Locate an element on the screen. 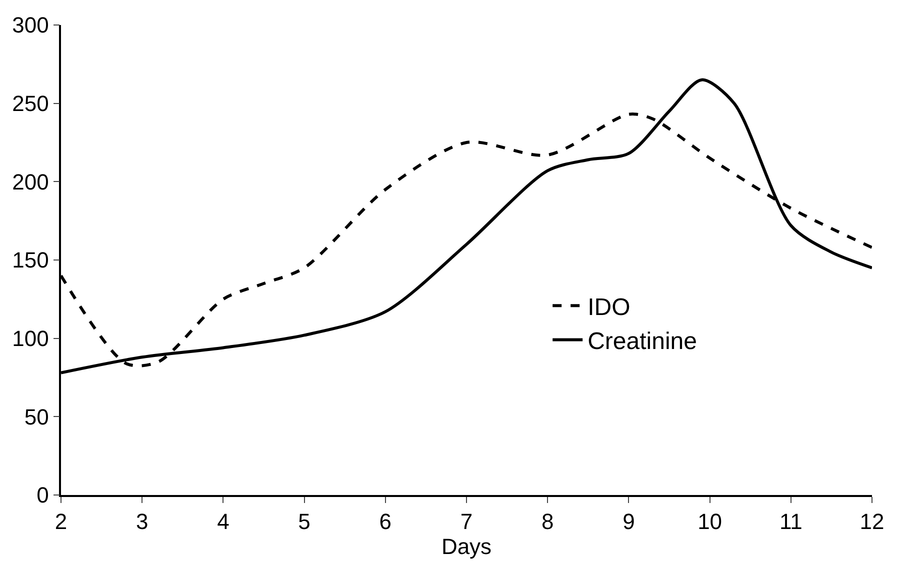  y-tick-label: 200 is located at coordinates (30, 181).